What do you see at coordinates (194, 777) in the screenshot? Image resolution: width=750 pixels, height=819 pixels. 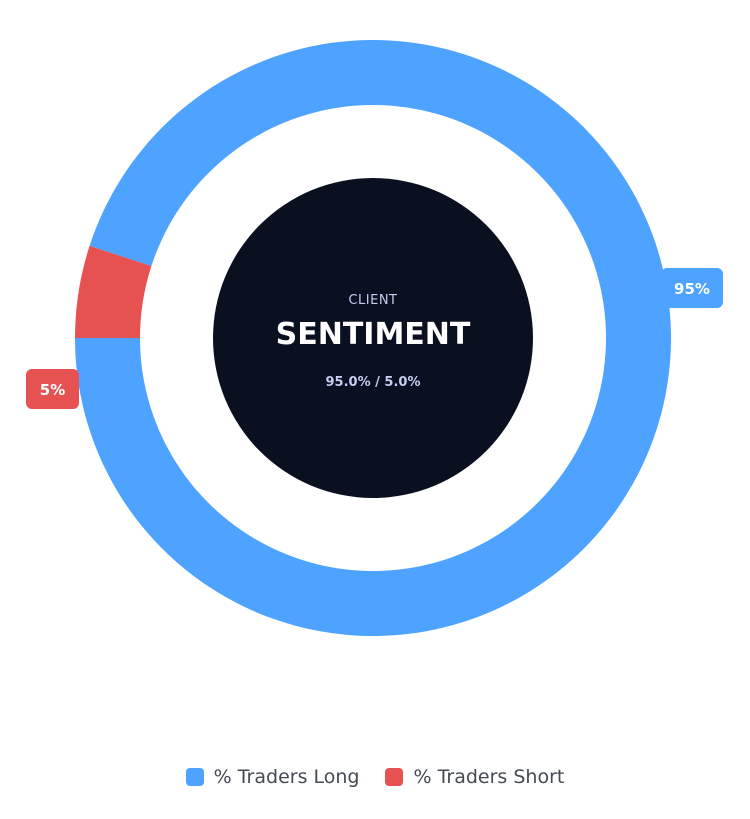 I see `legend-swatch-long` at bounding box center [194, 777].